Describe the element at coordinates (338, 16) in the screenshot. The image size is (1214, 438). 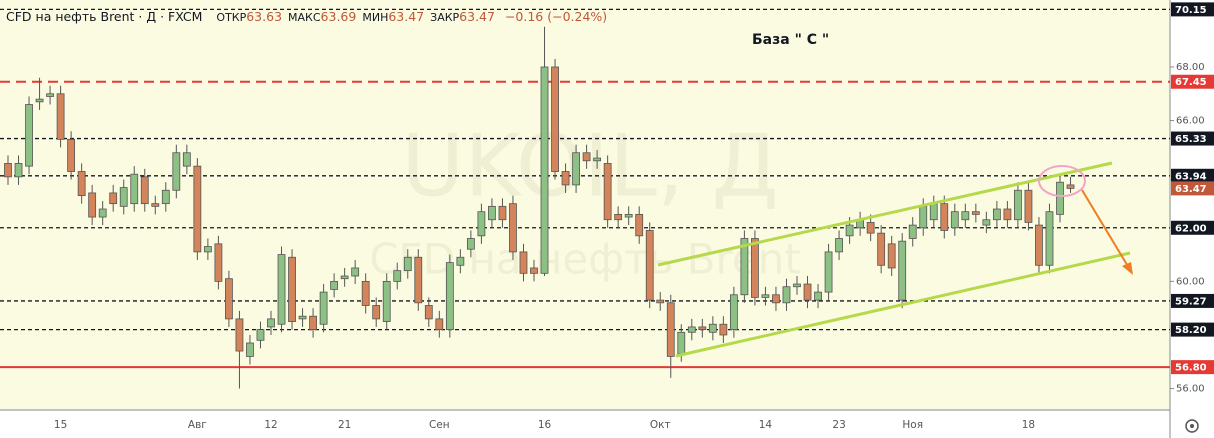
I see `ohlc-value: 63.69` at that location.